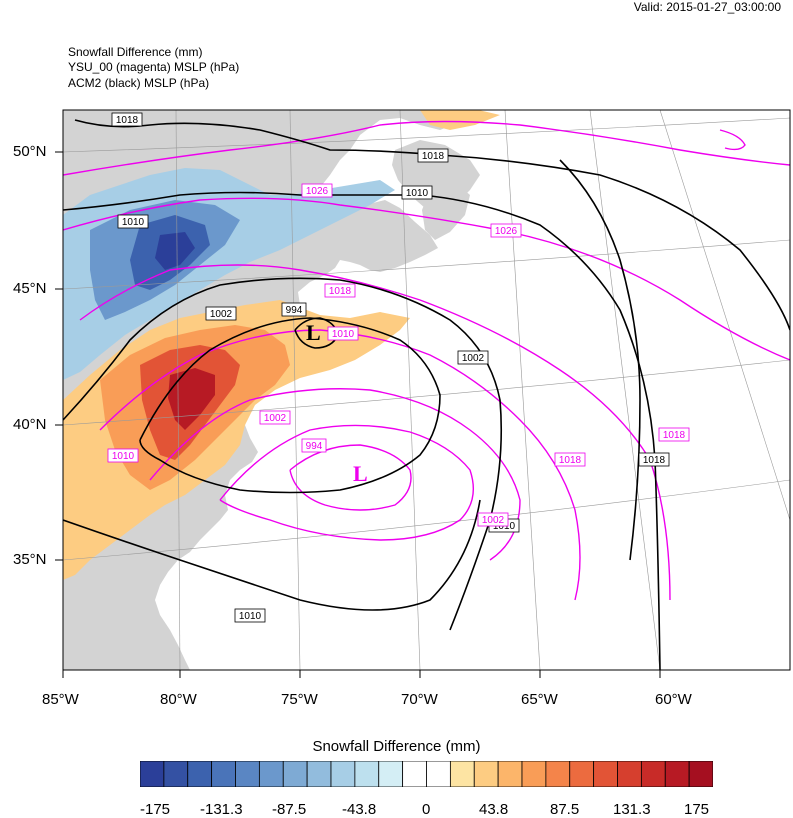 The width and height of the screenshot is (793, 818). What do you see at coordinates (60, 699) in the screenshot?
I see `lon-label: 85°W` at bounding box center [60, 699].